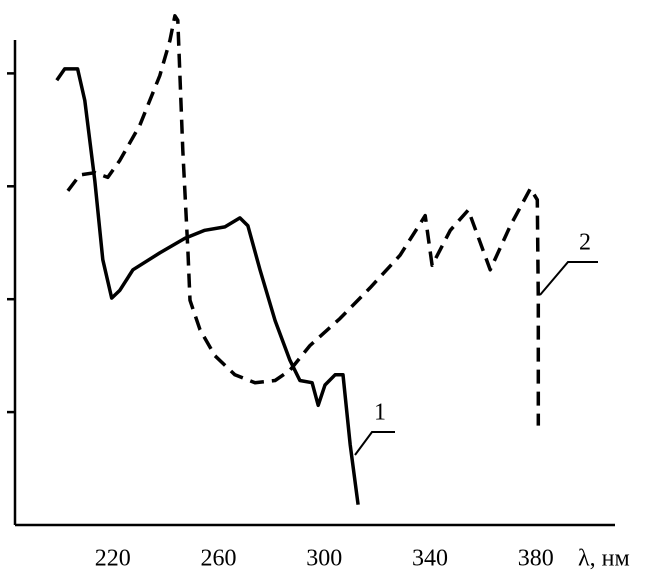  I want to click on x-tick-label: 260, so click(219, 559).